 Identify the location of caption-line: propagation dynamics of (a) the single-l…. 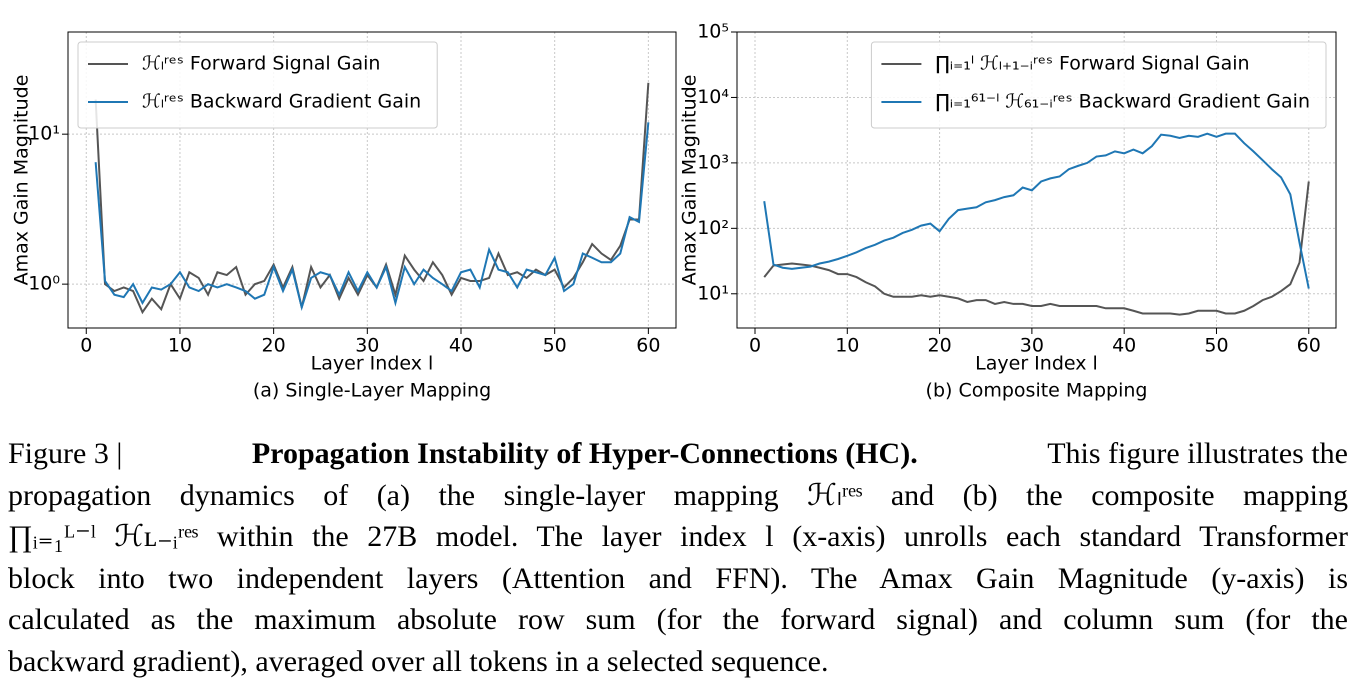
(678, 495).